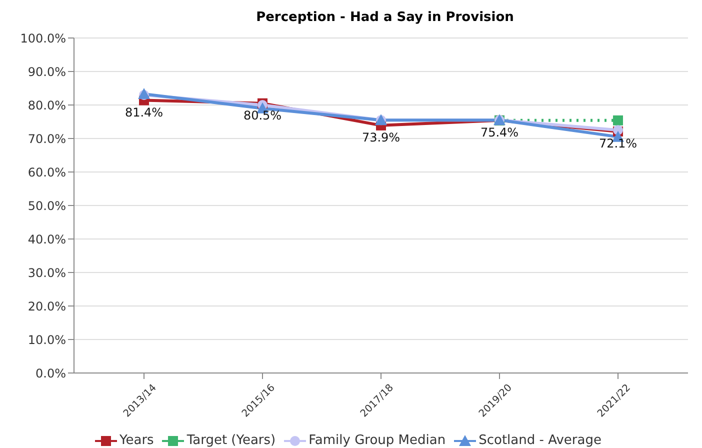 This screenshot has width=702, height=448. Describe the element at coordinates (231, 440) in the screenshot. I see `legend-label: Target (Years)` at that location.